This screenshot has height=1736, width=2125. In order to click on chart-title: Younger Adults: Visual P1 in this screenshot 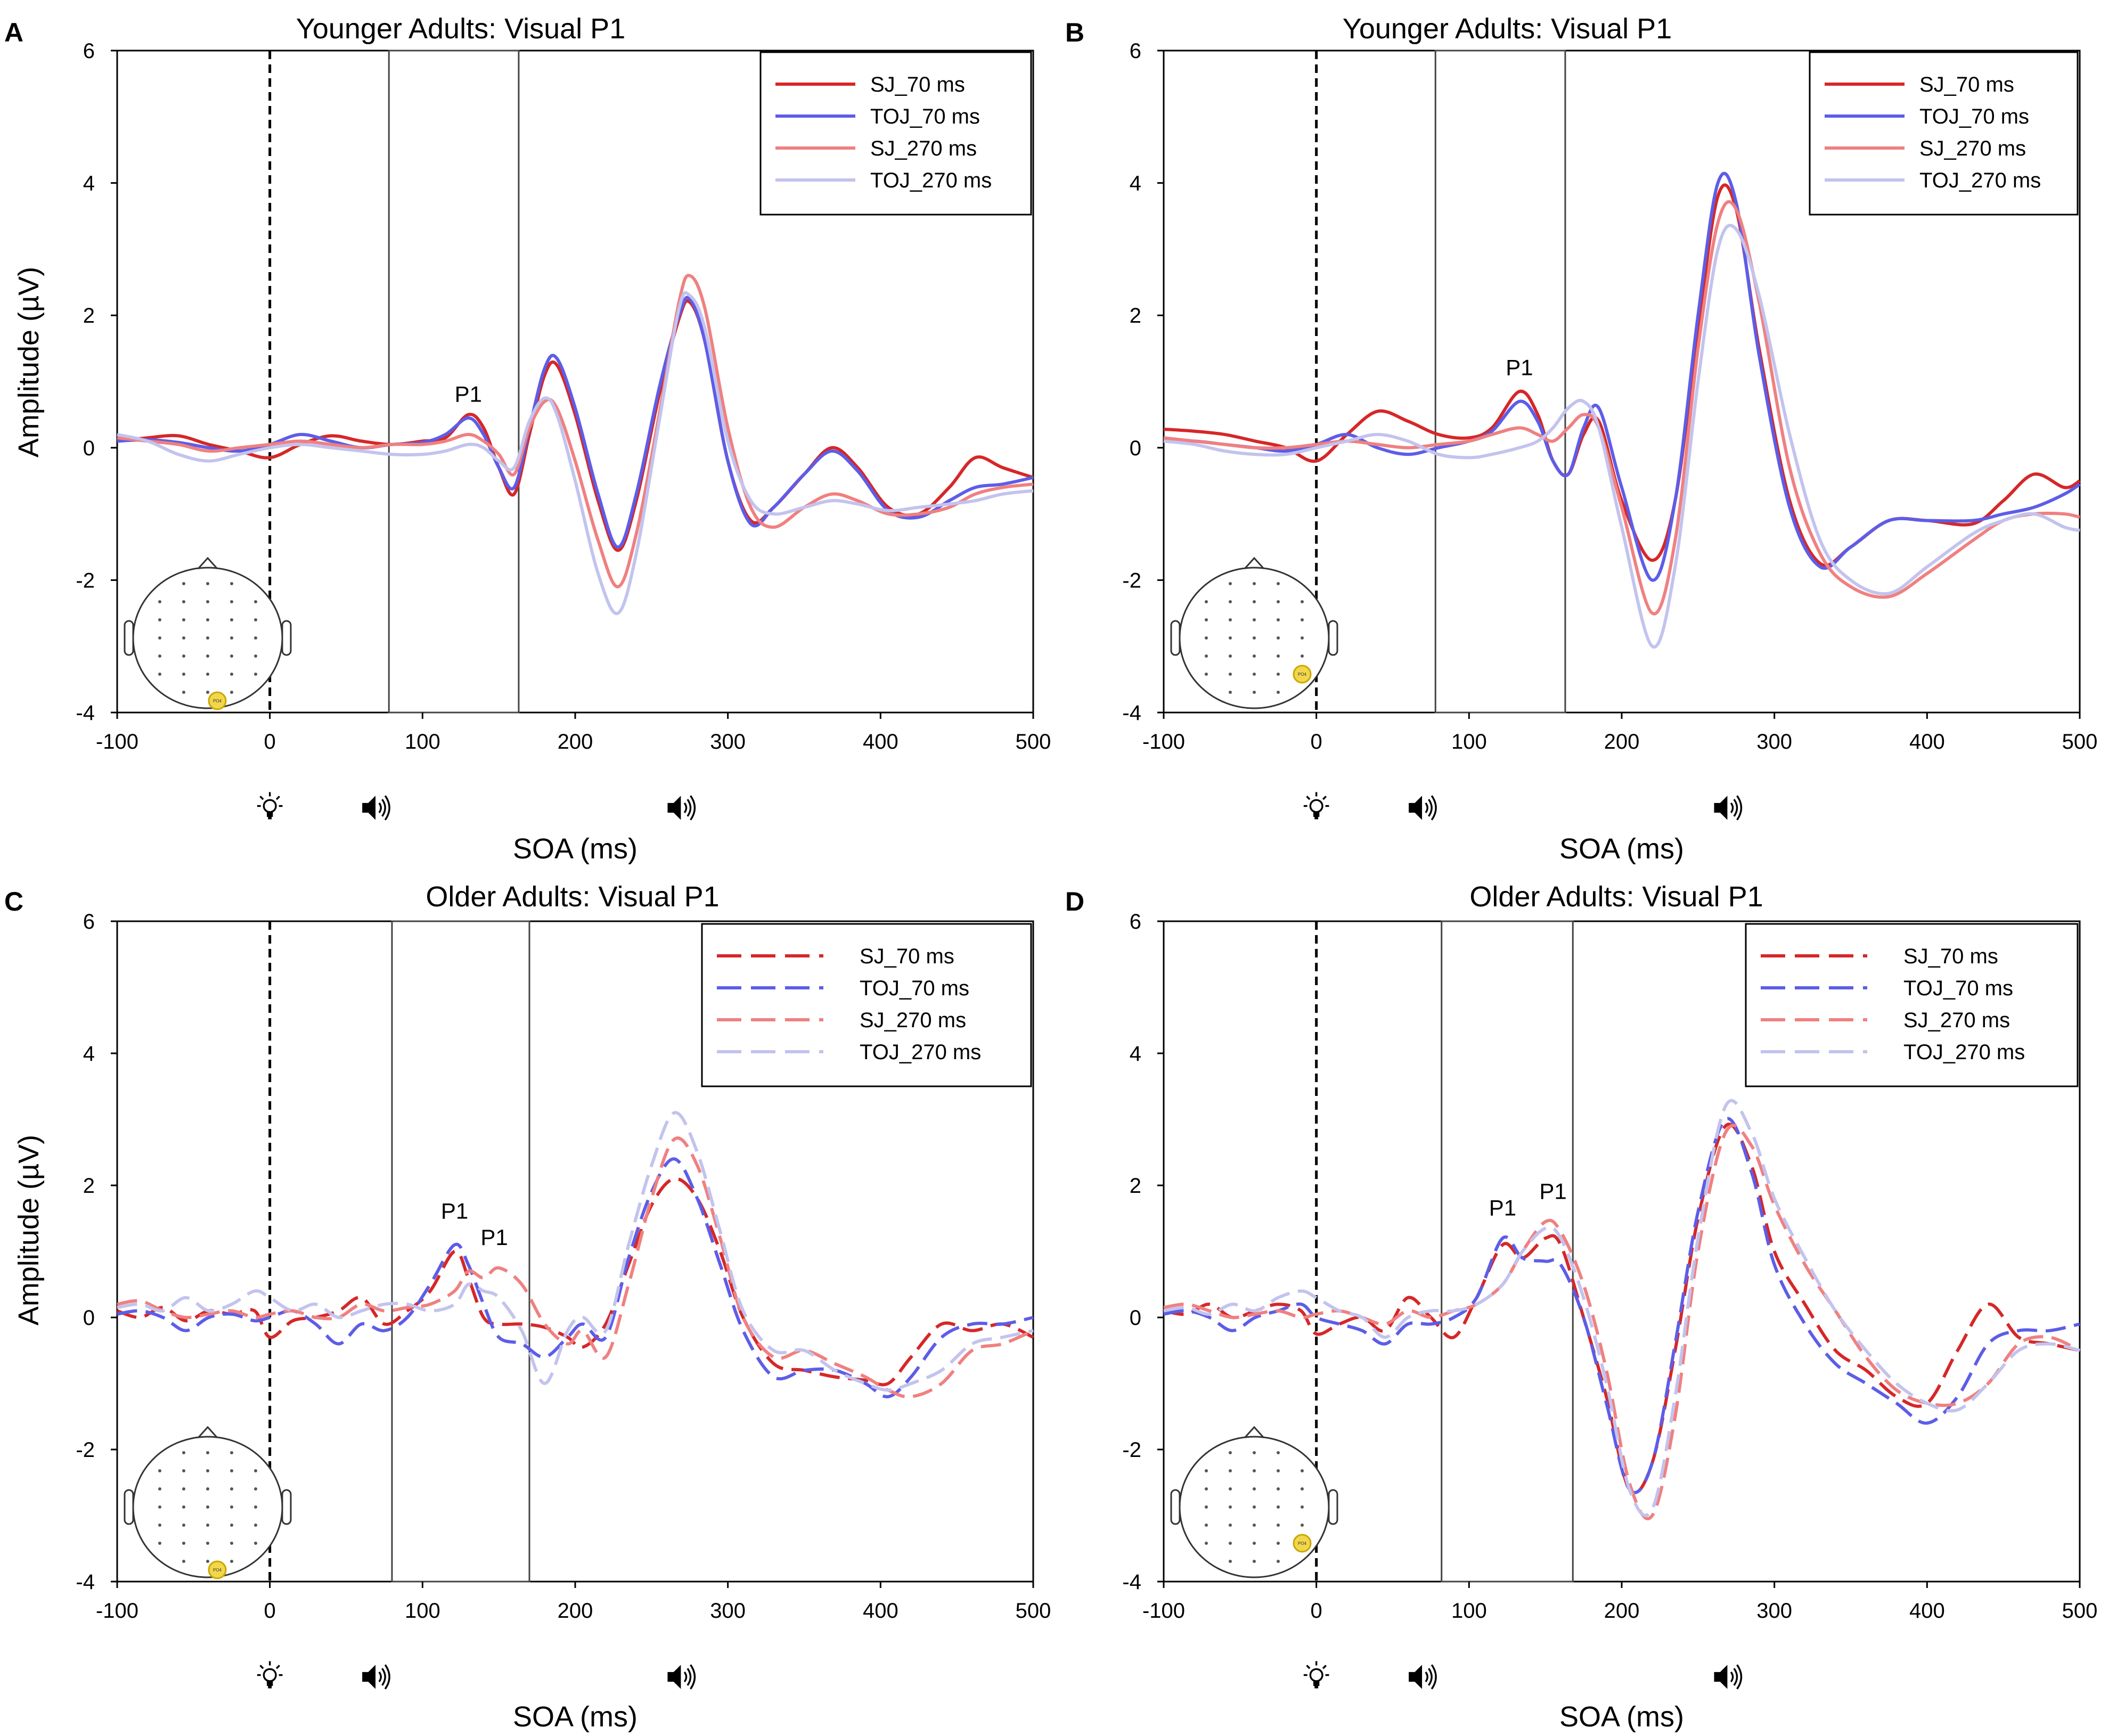, I will do `click(461, 29)`.